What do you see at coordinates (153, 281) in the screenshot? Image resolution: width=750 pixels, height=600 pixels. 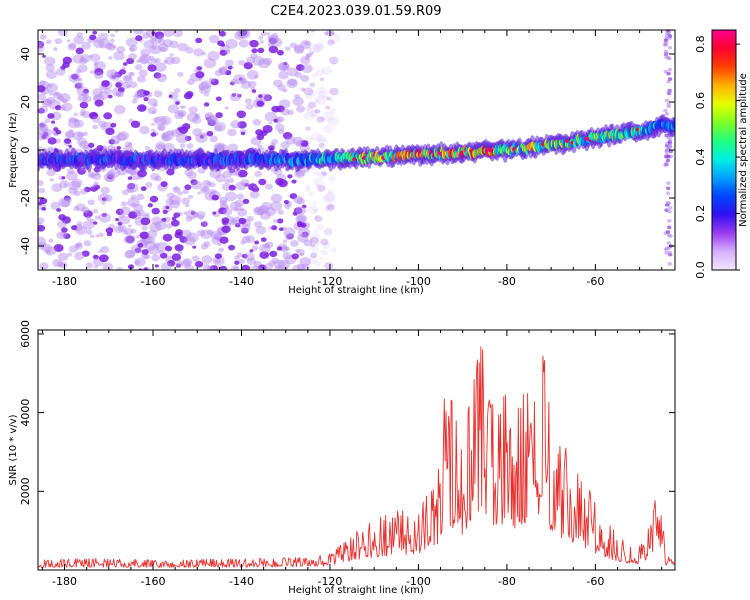 I see `spectrogram-x-tick-label: -160` at bounding box center [153, 281].